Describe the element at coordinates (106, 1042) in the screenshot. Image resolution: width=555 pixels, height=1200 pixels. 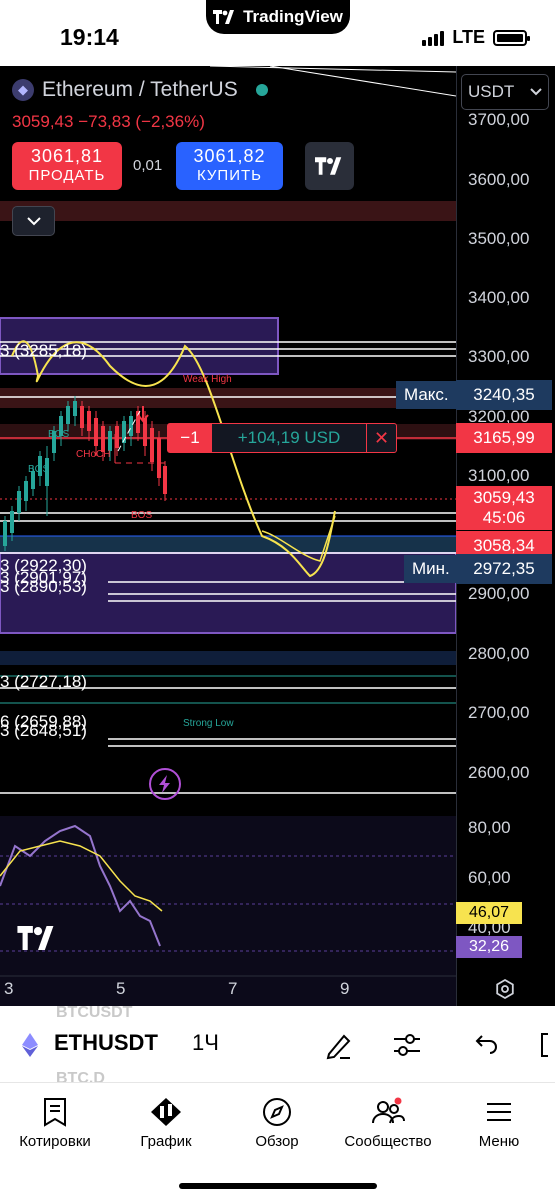
I see `symbol-button: ETHUSDT` at that location.